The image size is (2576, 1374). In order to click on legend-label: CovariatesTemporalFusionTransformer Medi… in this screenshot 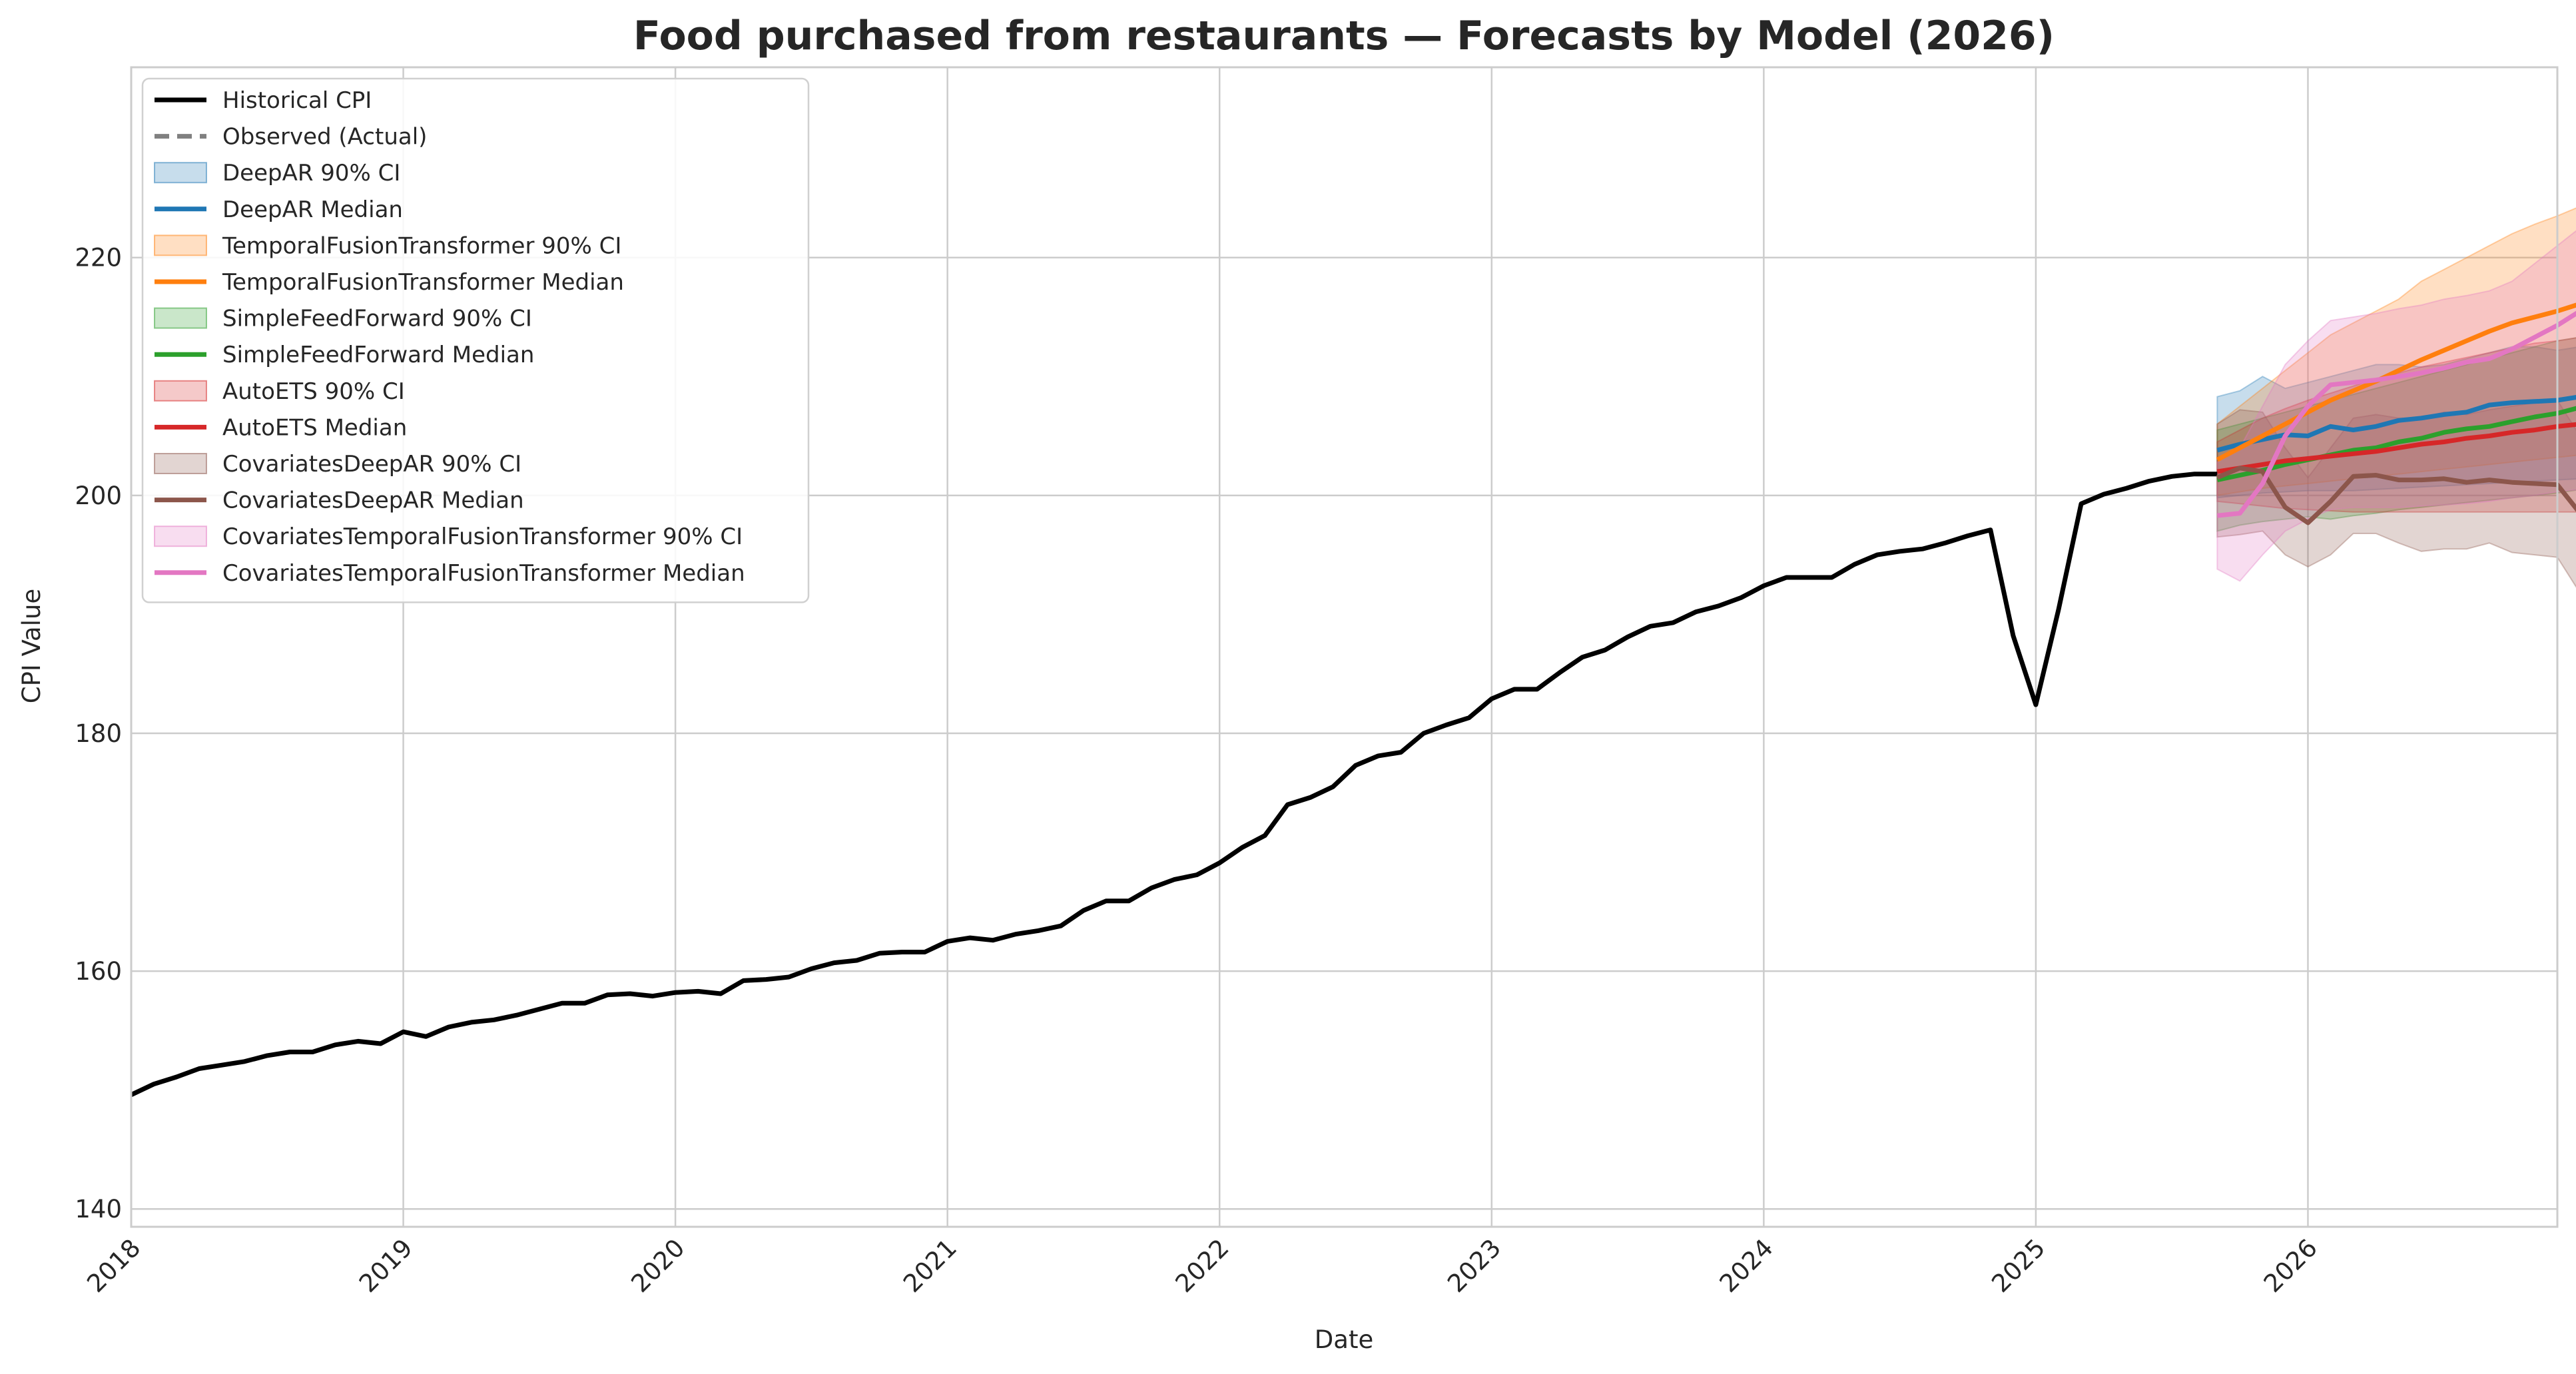, I will do `click(483, 573)`.